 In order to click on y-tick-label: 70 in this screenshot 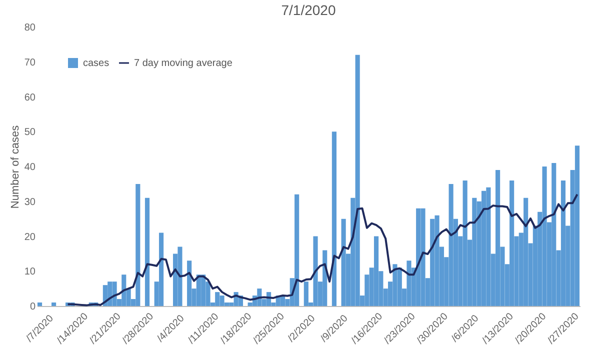, I will do `click(30, 62)`.